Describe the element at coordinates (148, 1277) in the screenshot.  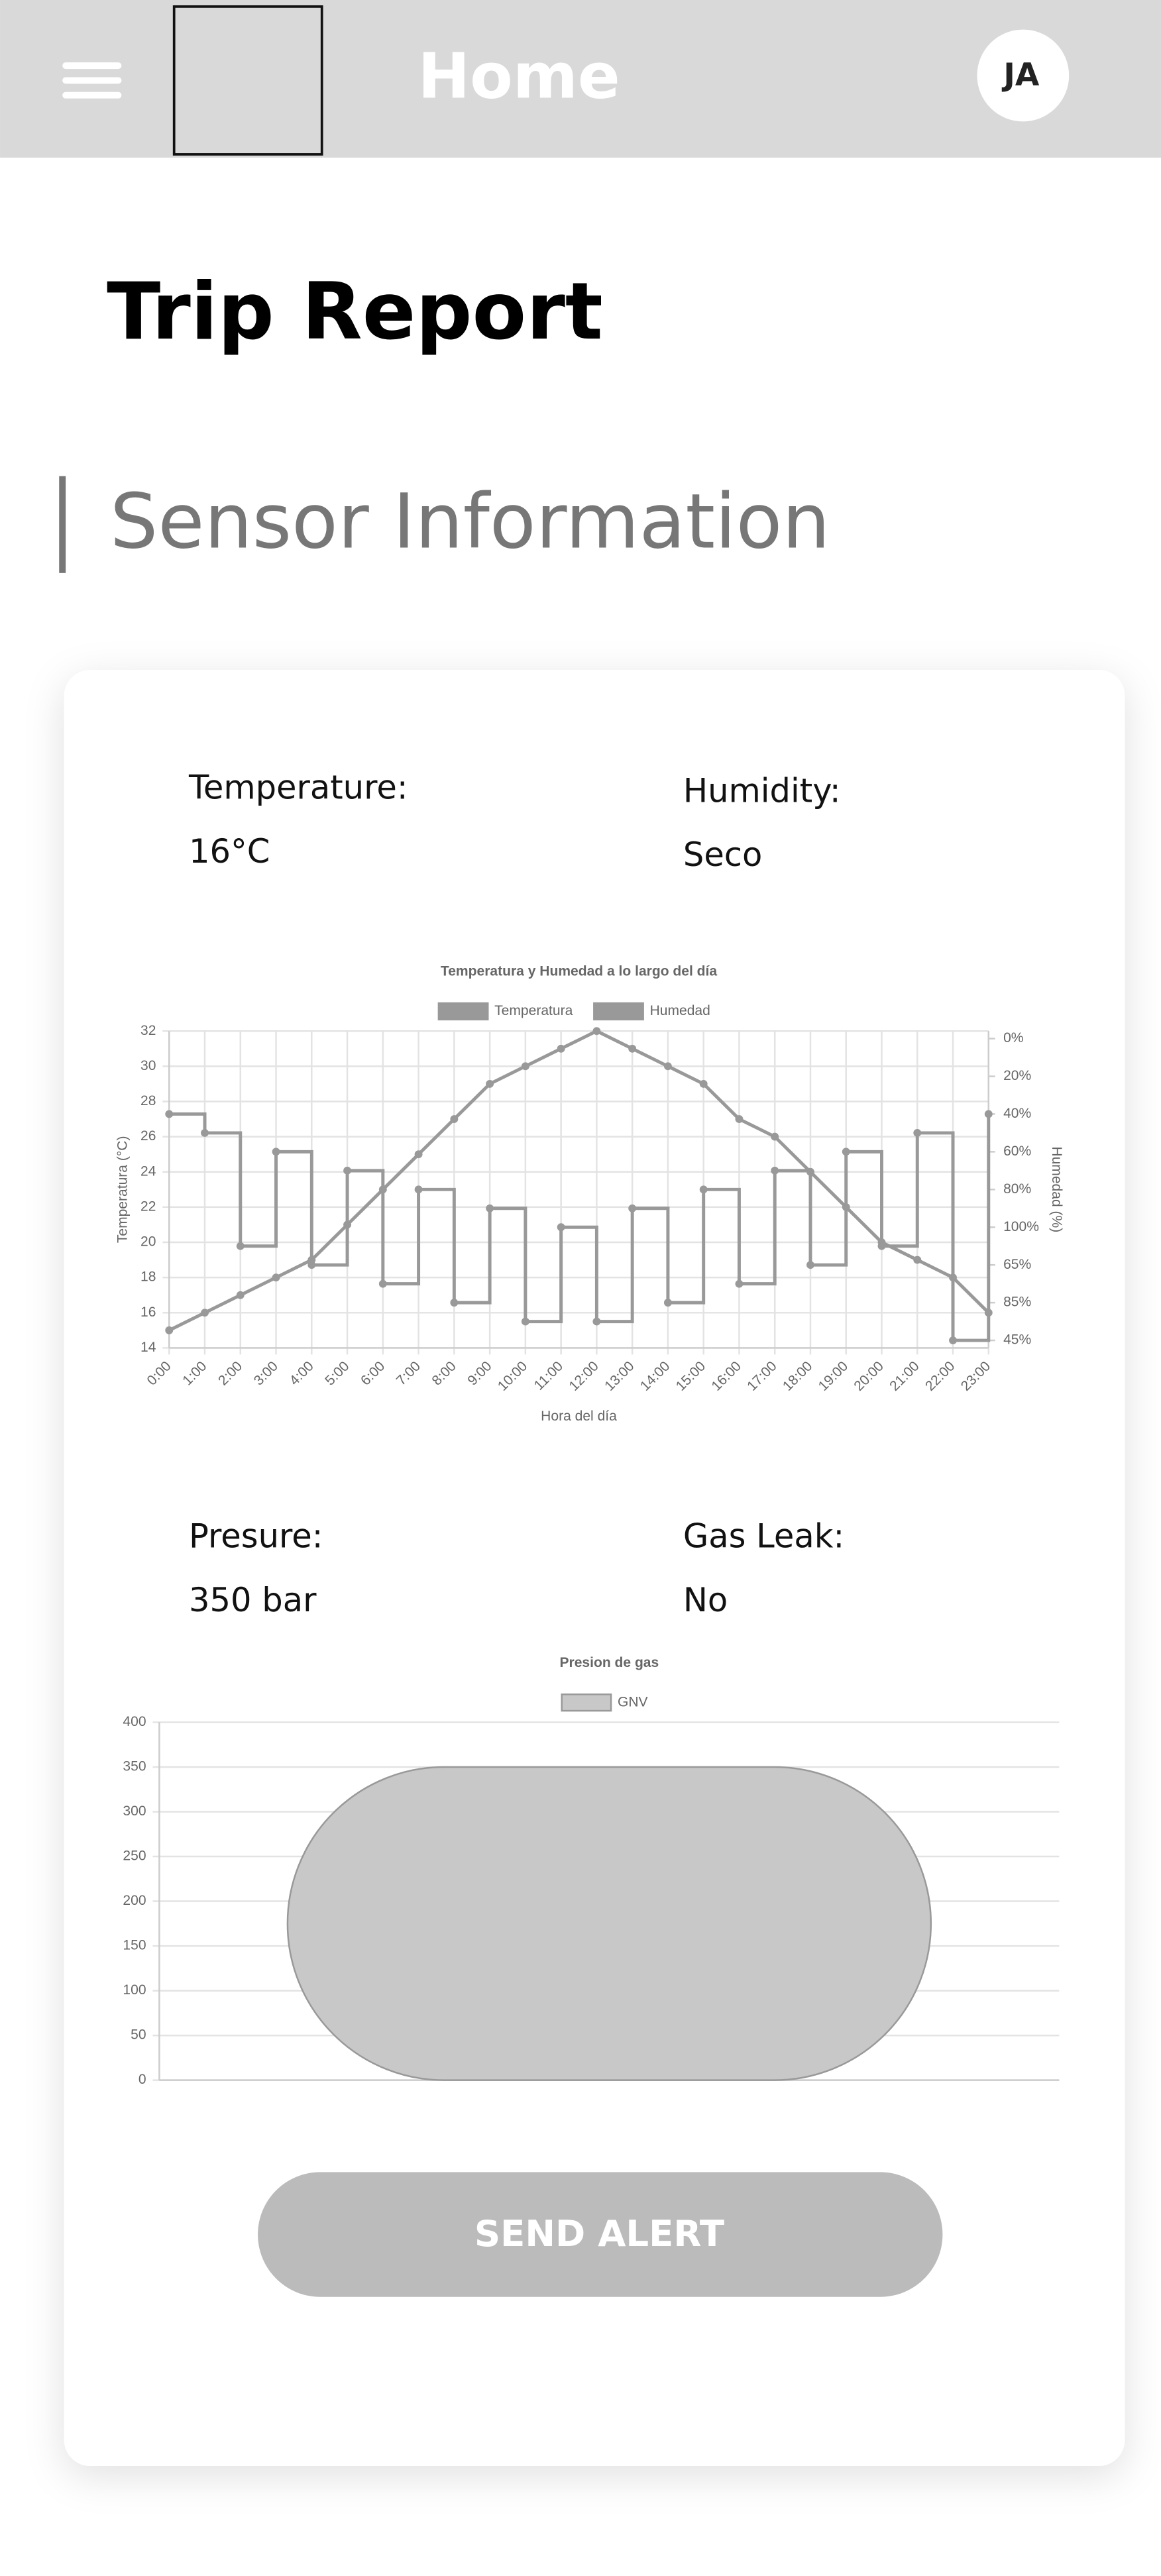
I see `y-tick-label: 18` at that location.